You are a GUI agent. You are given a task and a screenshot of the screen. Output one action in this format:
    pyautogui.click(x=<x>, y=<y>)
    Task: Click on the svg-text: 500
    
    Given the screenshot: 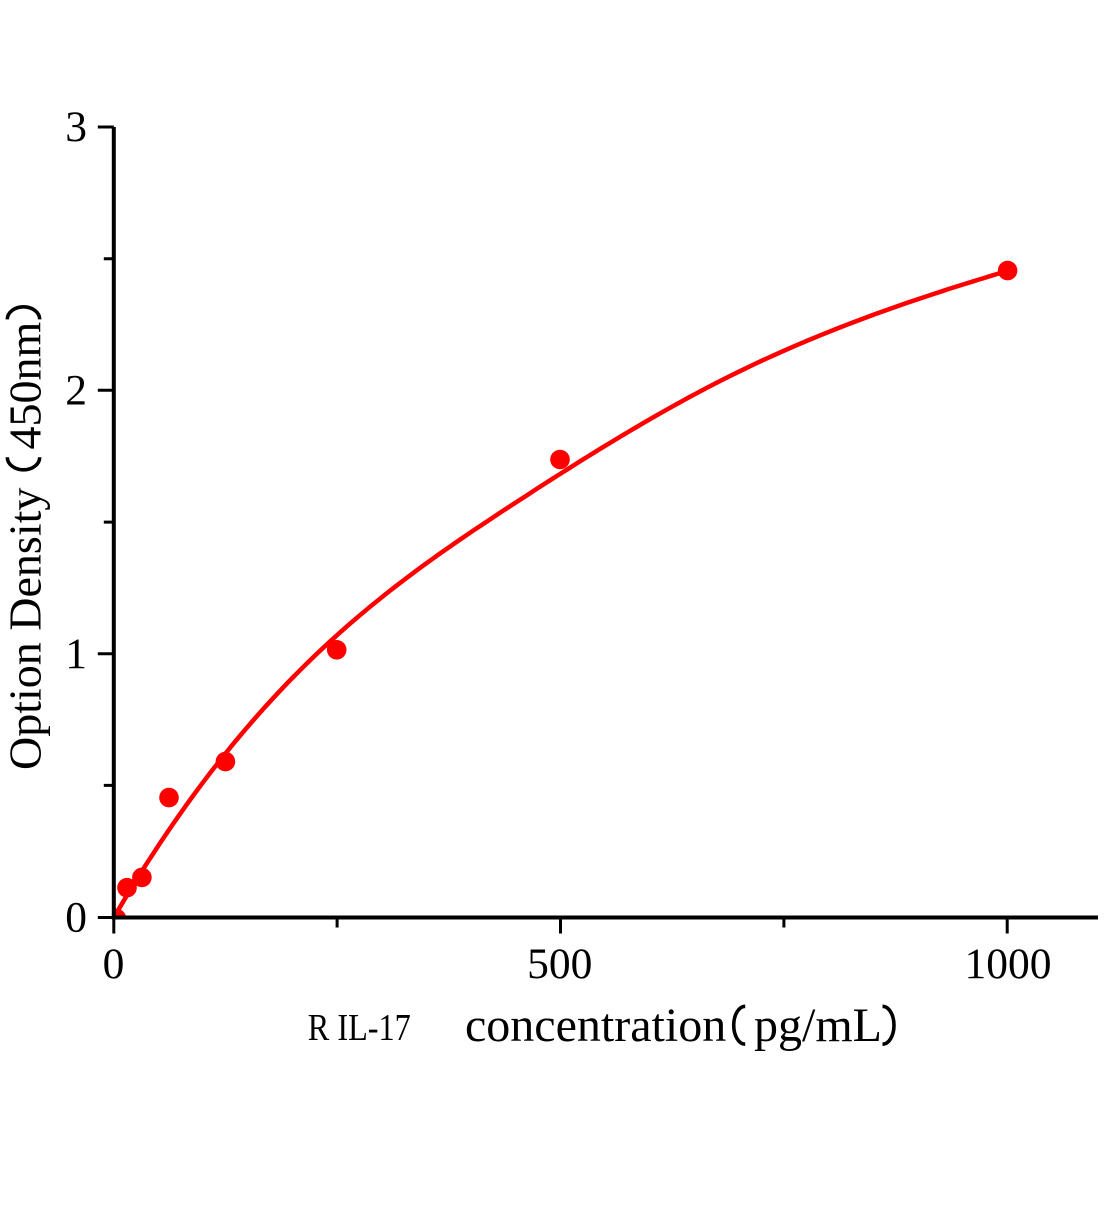 What is the action you would take?
    pyautogui.click(x=559, y=964)
    